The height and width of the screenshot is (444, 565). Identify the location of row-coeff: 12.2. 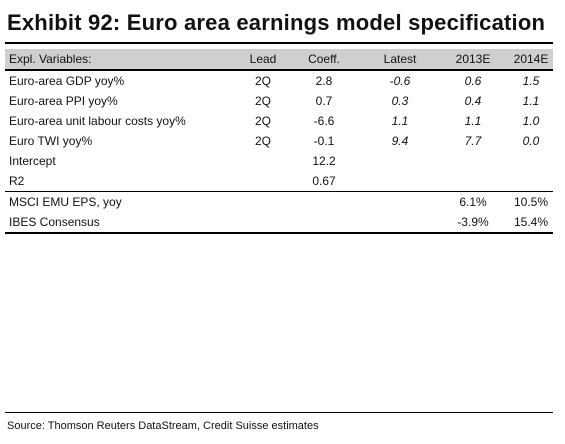
(324, 161).